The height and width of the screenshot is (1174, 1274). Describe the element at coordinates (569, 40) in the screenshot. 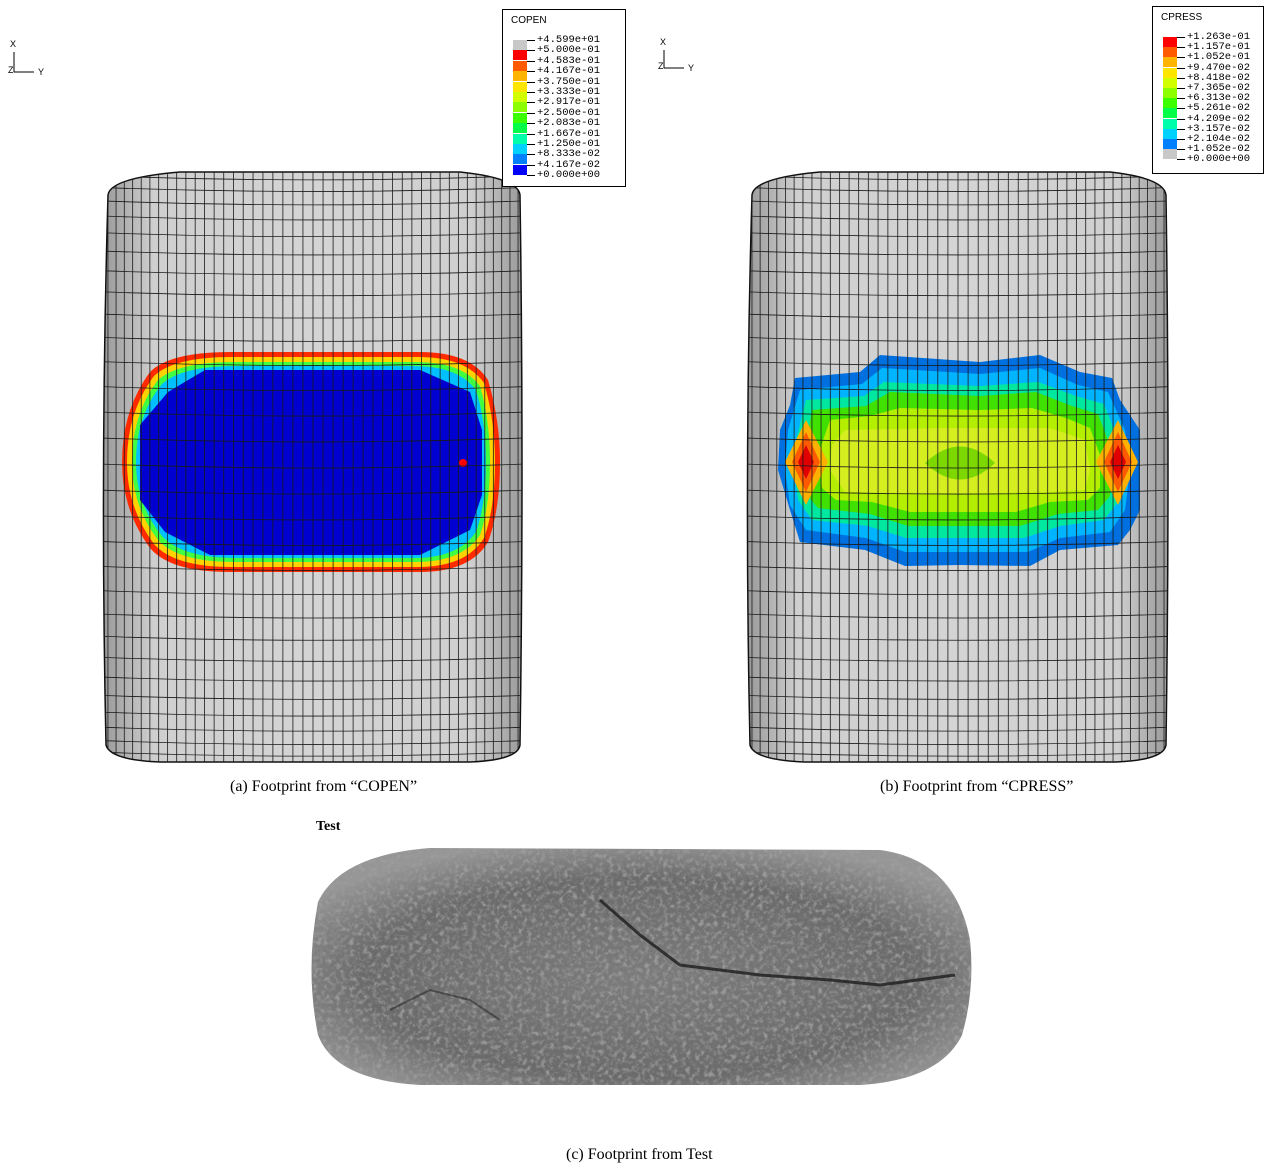

I see `legend-value: +4.599e+01` at that location.